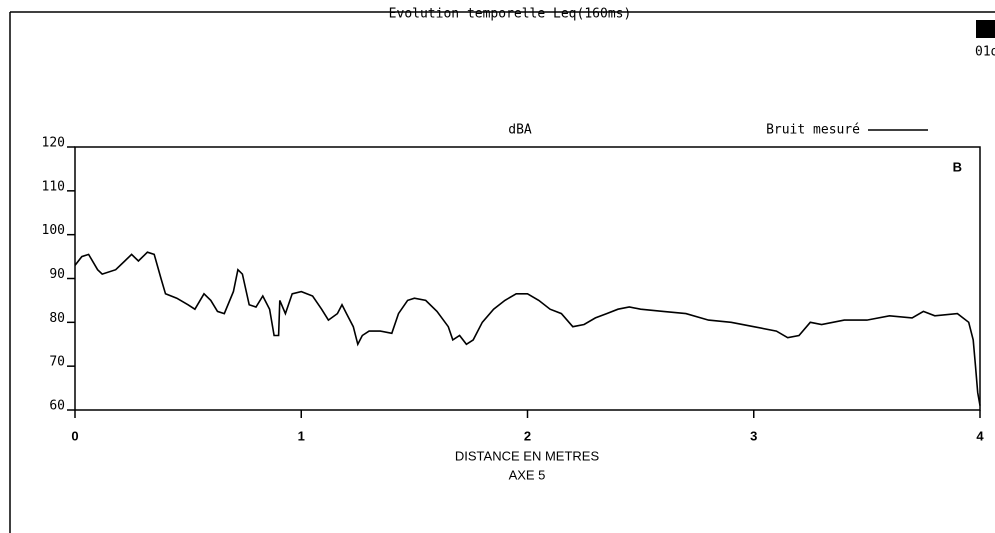 The width and height of the screenshot is (995, 533). Describe the element at coordinates (53, 230) in the screenshot. I see `y-tick-label: 100` at that location.